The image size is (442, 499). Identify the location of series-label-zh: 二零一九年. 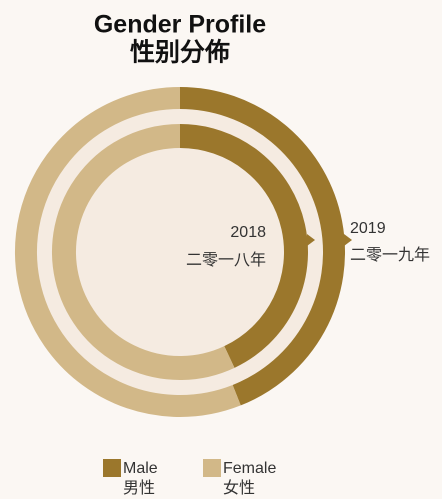
(390, 255).